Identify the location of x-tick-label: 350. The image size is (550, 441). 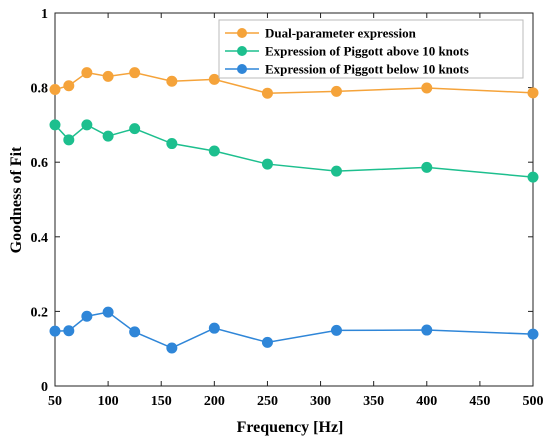
(373, 401).